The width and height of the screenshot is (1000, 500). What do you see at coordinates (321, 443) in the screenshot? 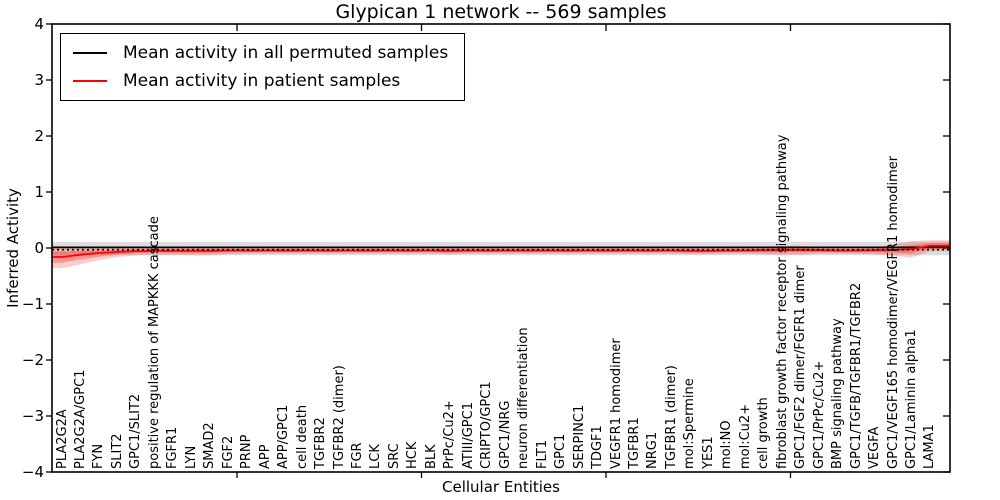
I see `x-category-label: TGFBR2` at bounding box center [321, 443].